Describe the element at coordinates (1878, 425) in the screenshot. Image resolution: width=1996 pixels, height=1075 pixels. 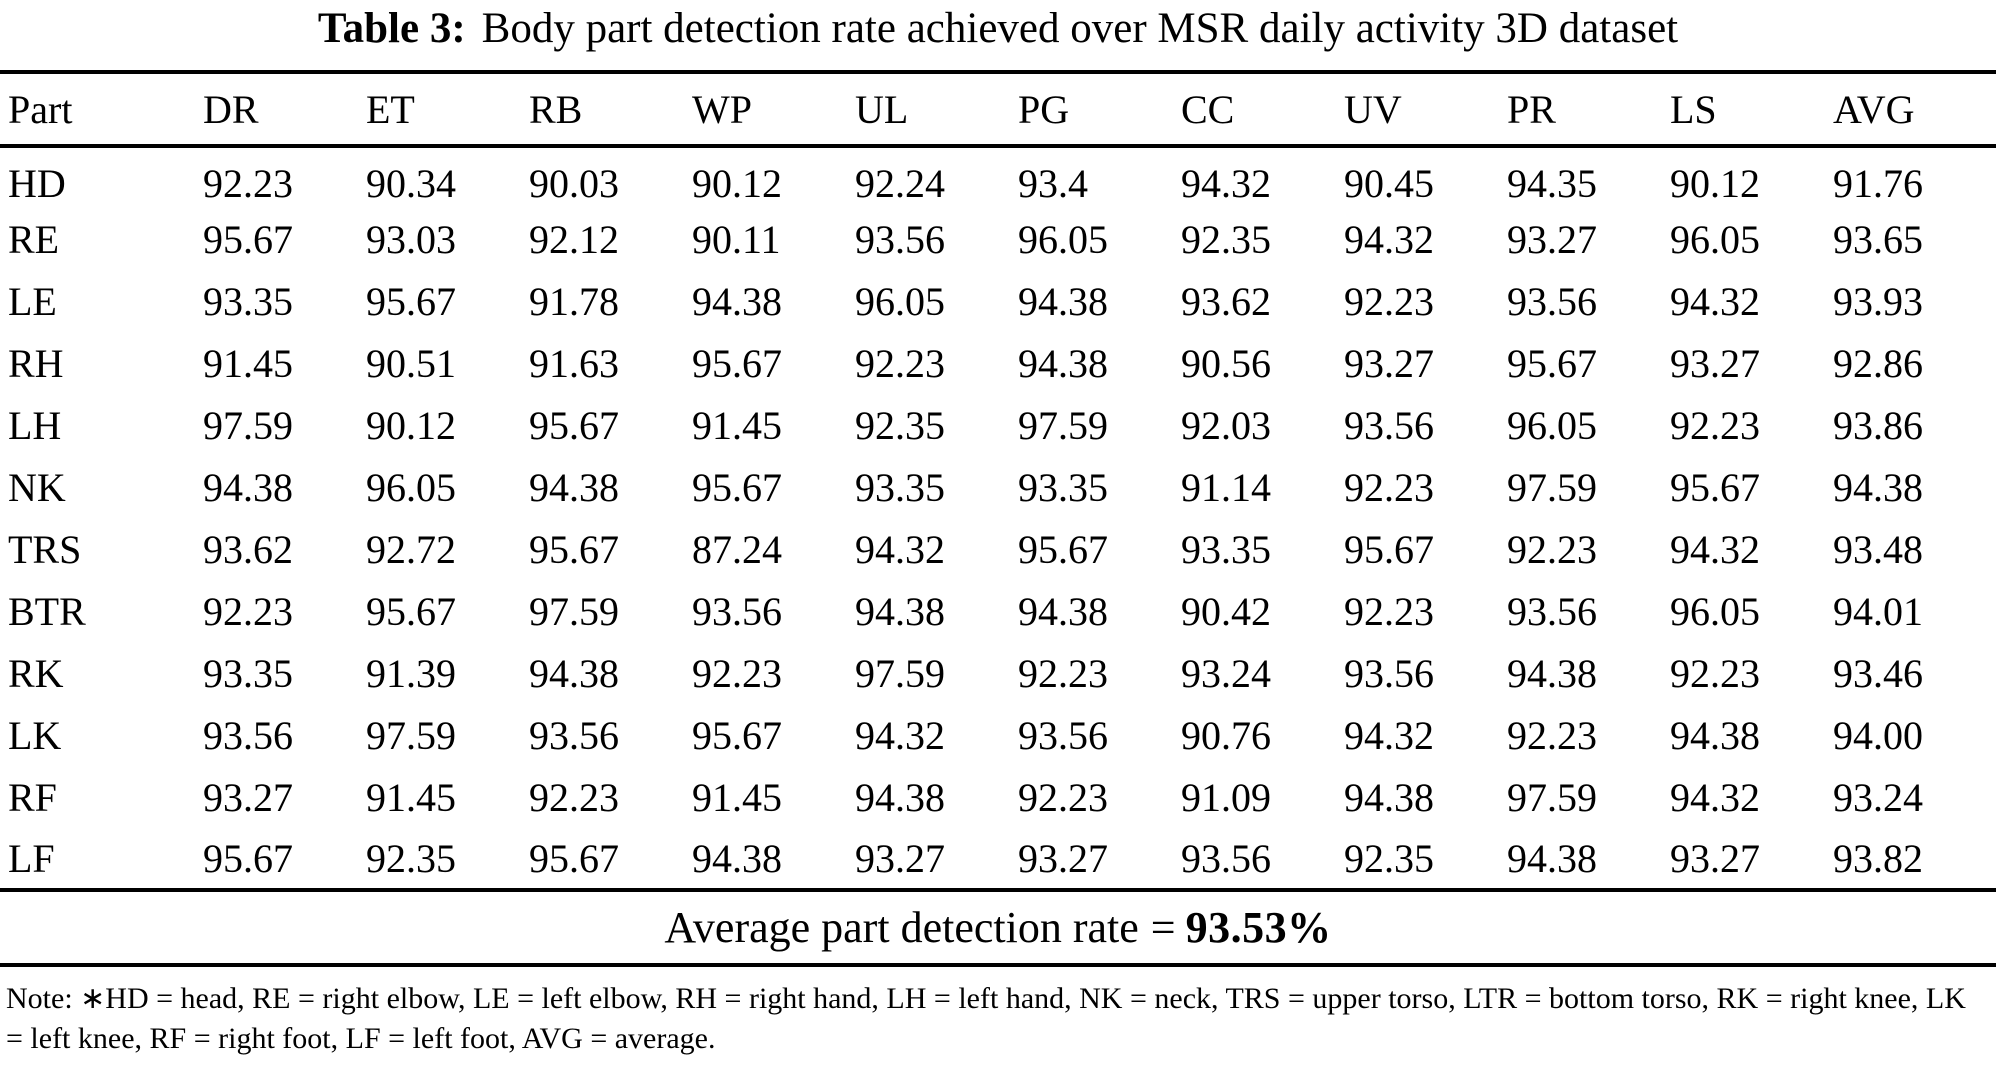
I see `cell-value: 93.86` at that location.